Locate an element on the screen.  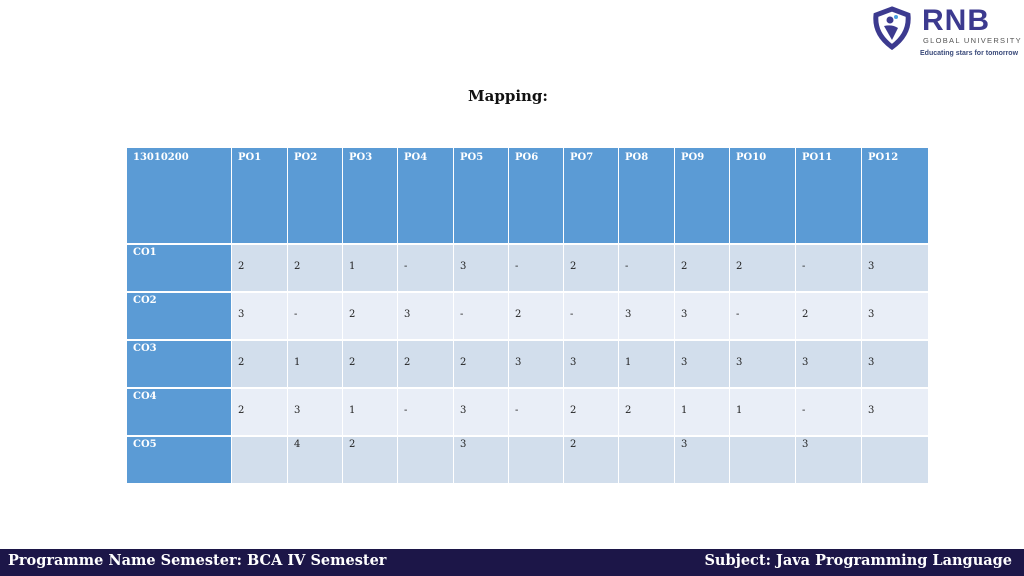
cell-value: 4 is located at coordinates (297, 444).